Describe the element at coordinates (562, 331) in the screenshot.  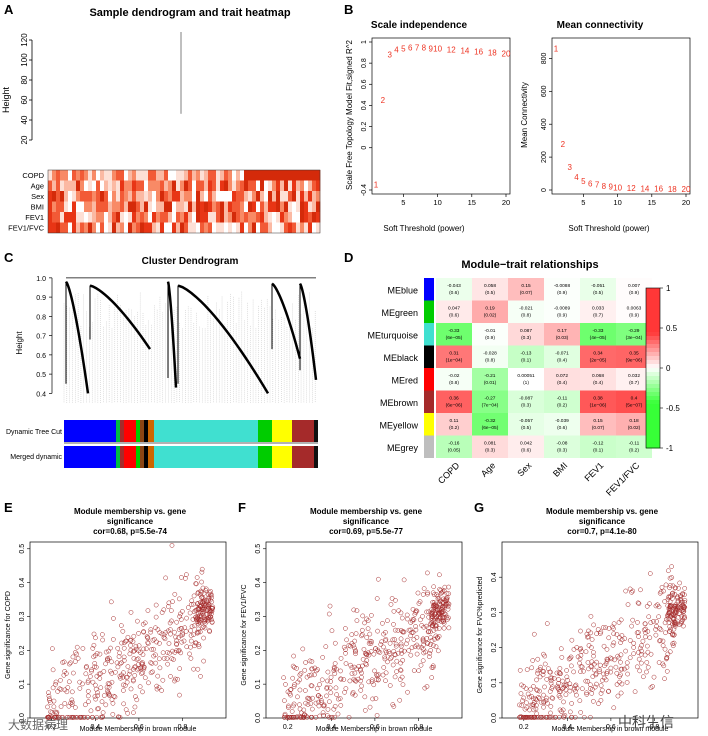
I see `d-cell-cor: 0.17` at that location.